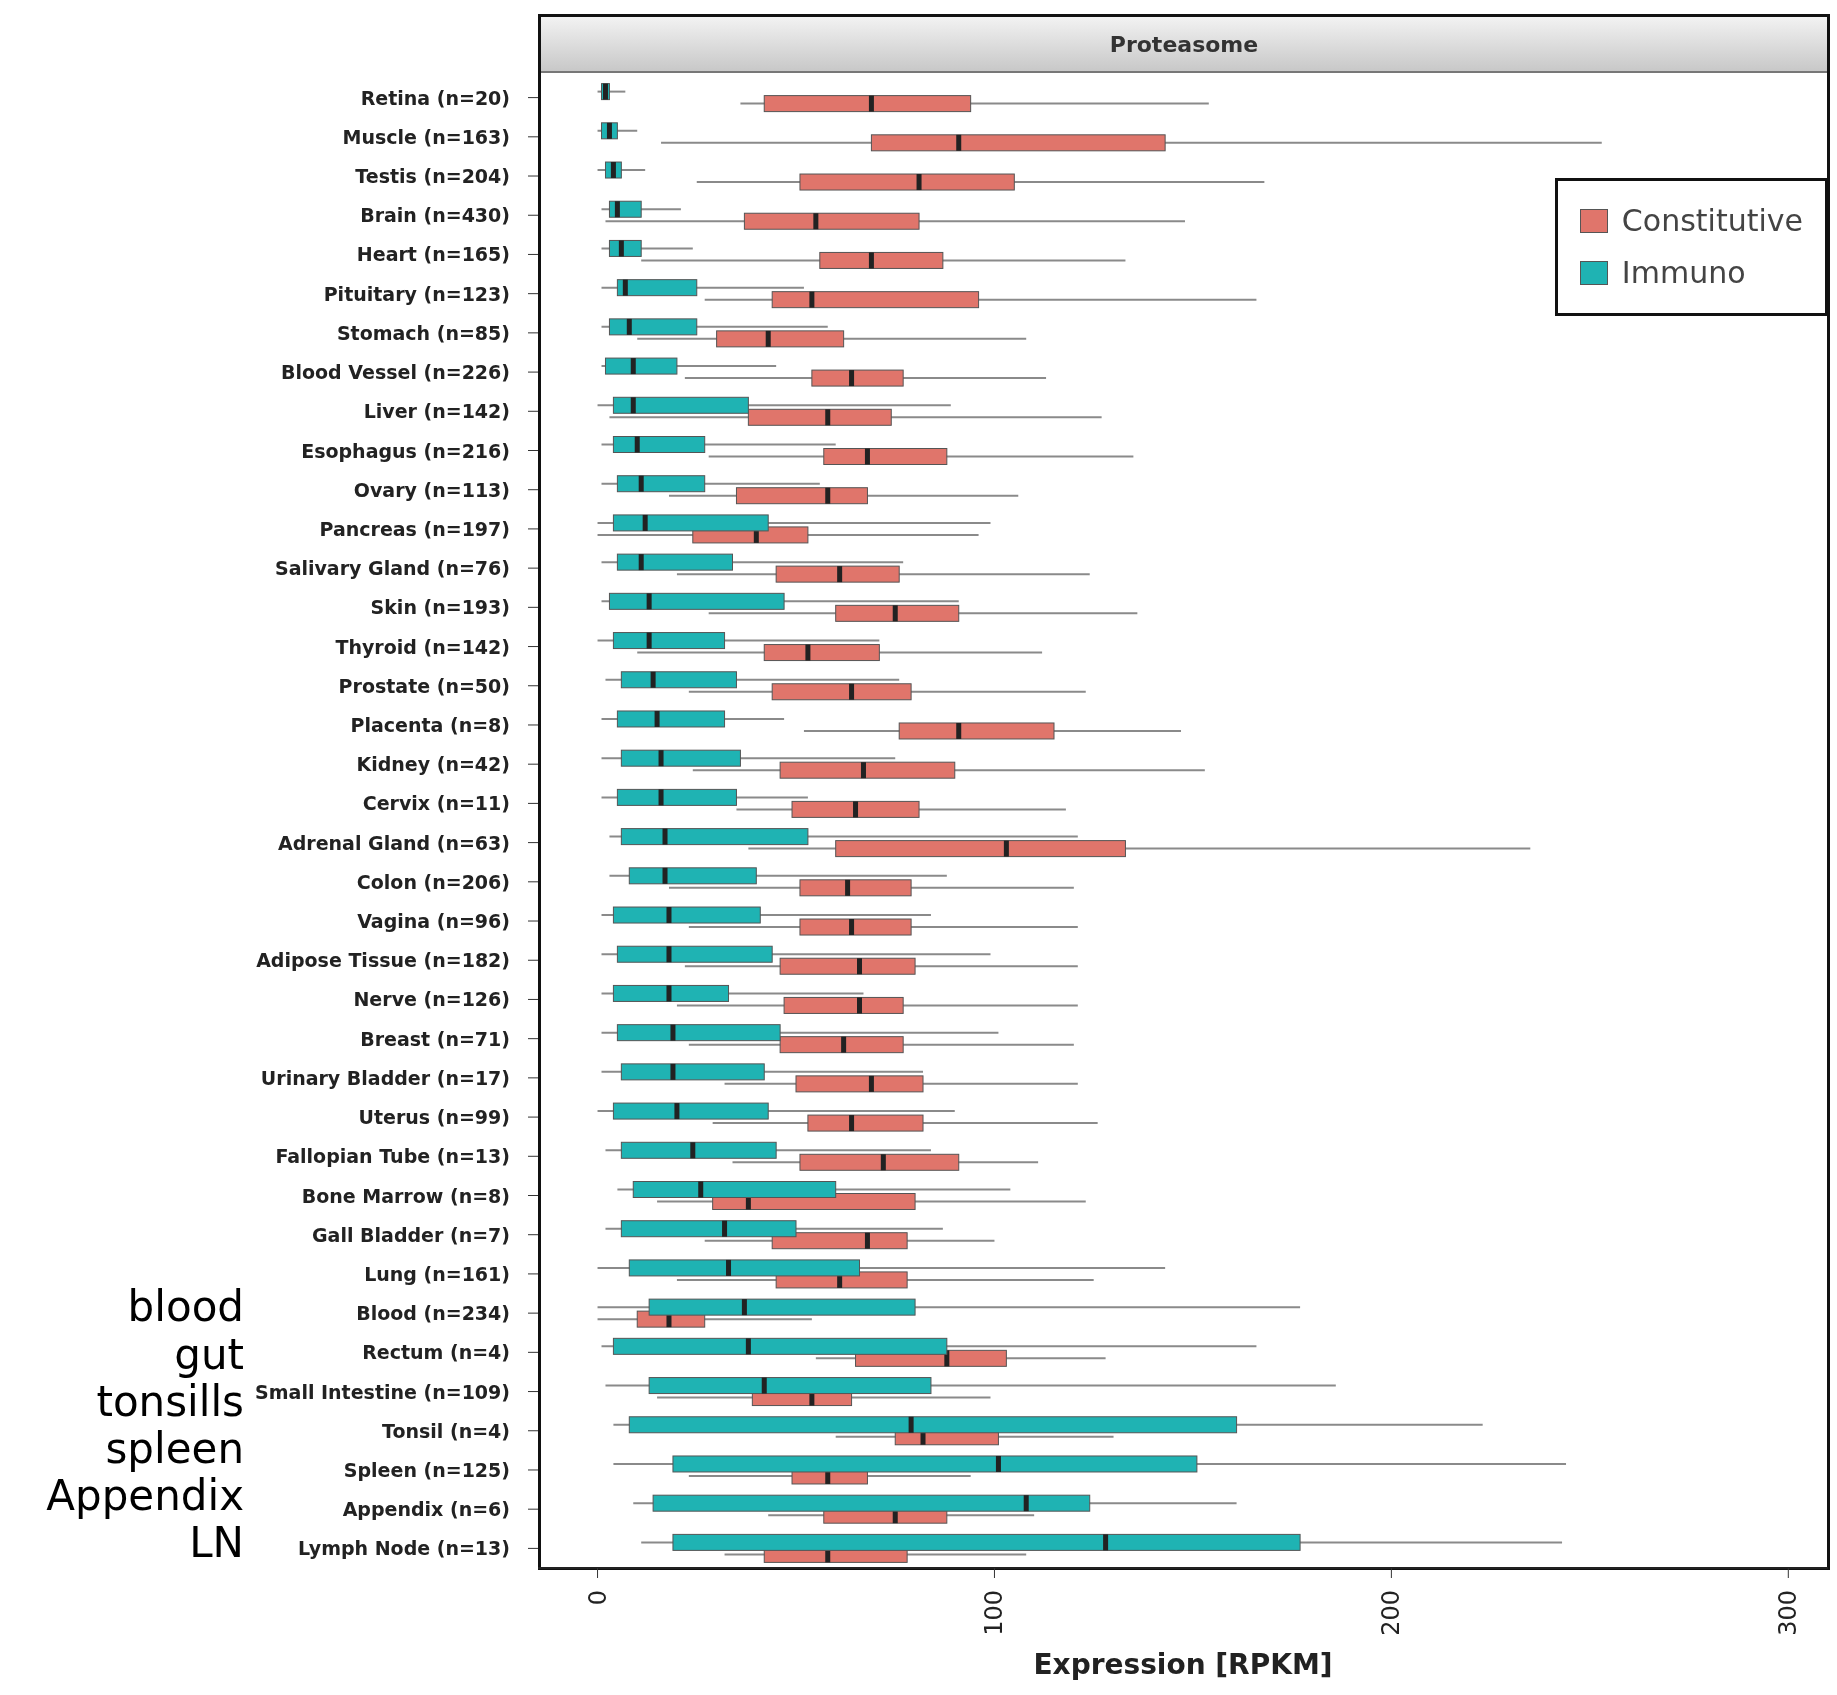  What do you see at coordinates (411, 1234) in the screenshot?
I see `y-tick-label: Gall Bladder (n=7)` at bounding box center [411, 1234].